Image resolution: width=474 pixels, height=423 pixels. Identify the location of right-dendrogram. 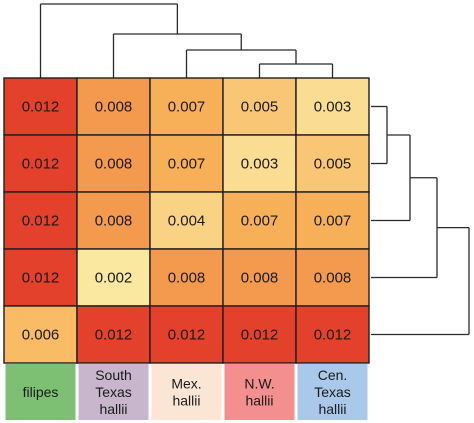
(420, 220).